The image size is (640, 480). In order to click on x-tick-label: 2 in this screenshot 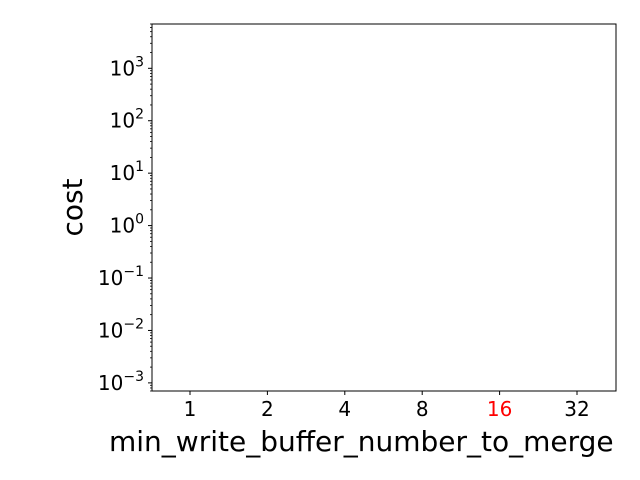, I will do `click(267, 409)`.